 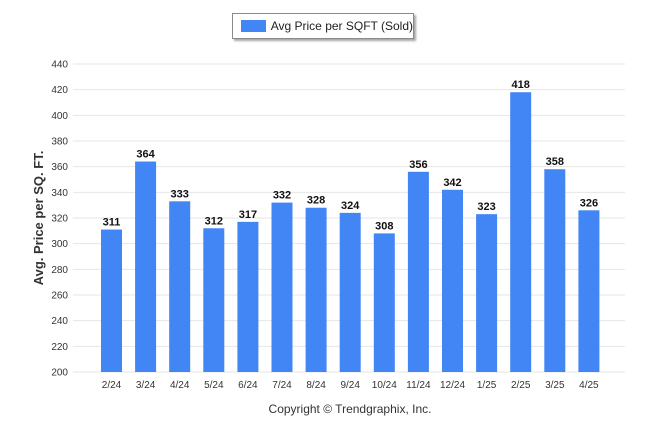 I want to click on bar-value-label: 328, so click(x=316, y=201).